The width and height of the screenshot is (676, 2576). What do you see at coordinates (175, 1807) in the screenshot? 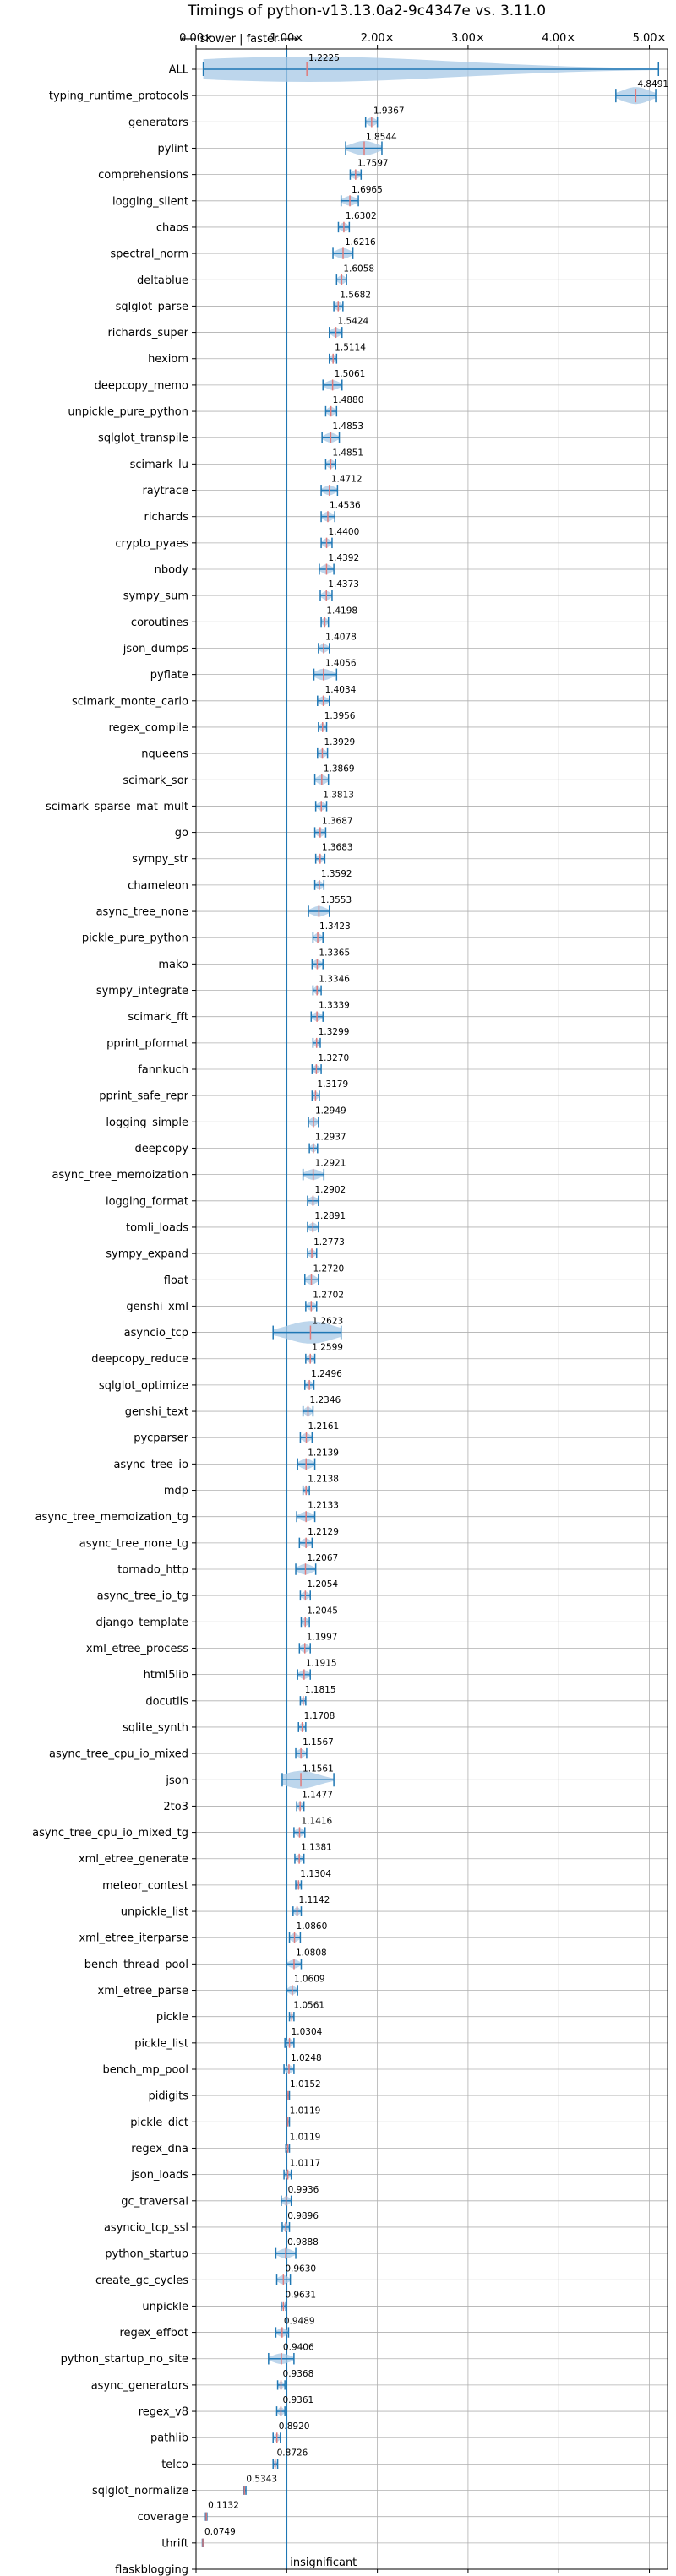
I see `category-label: 2to3` at bounding box center [175, 1807].